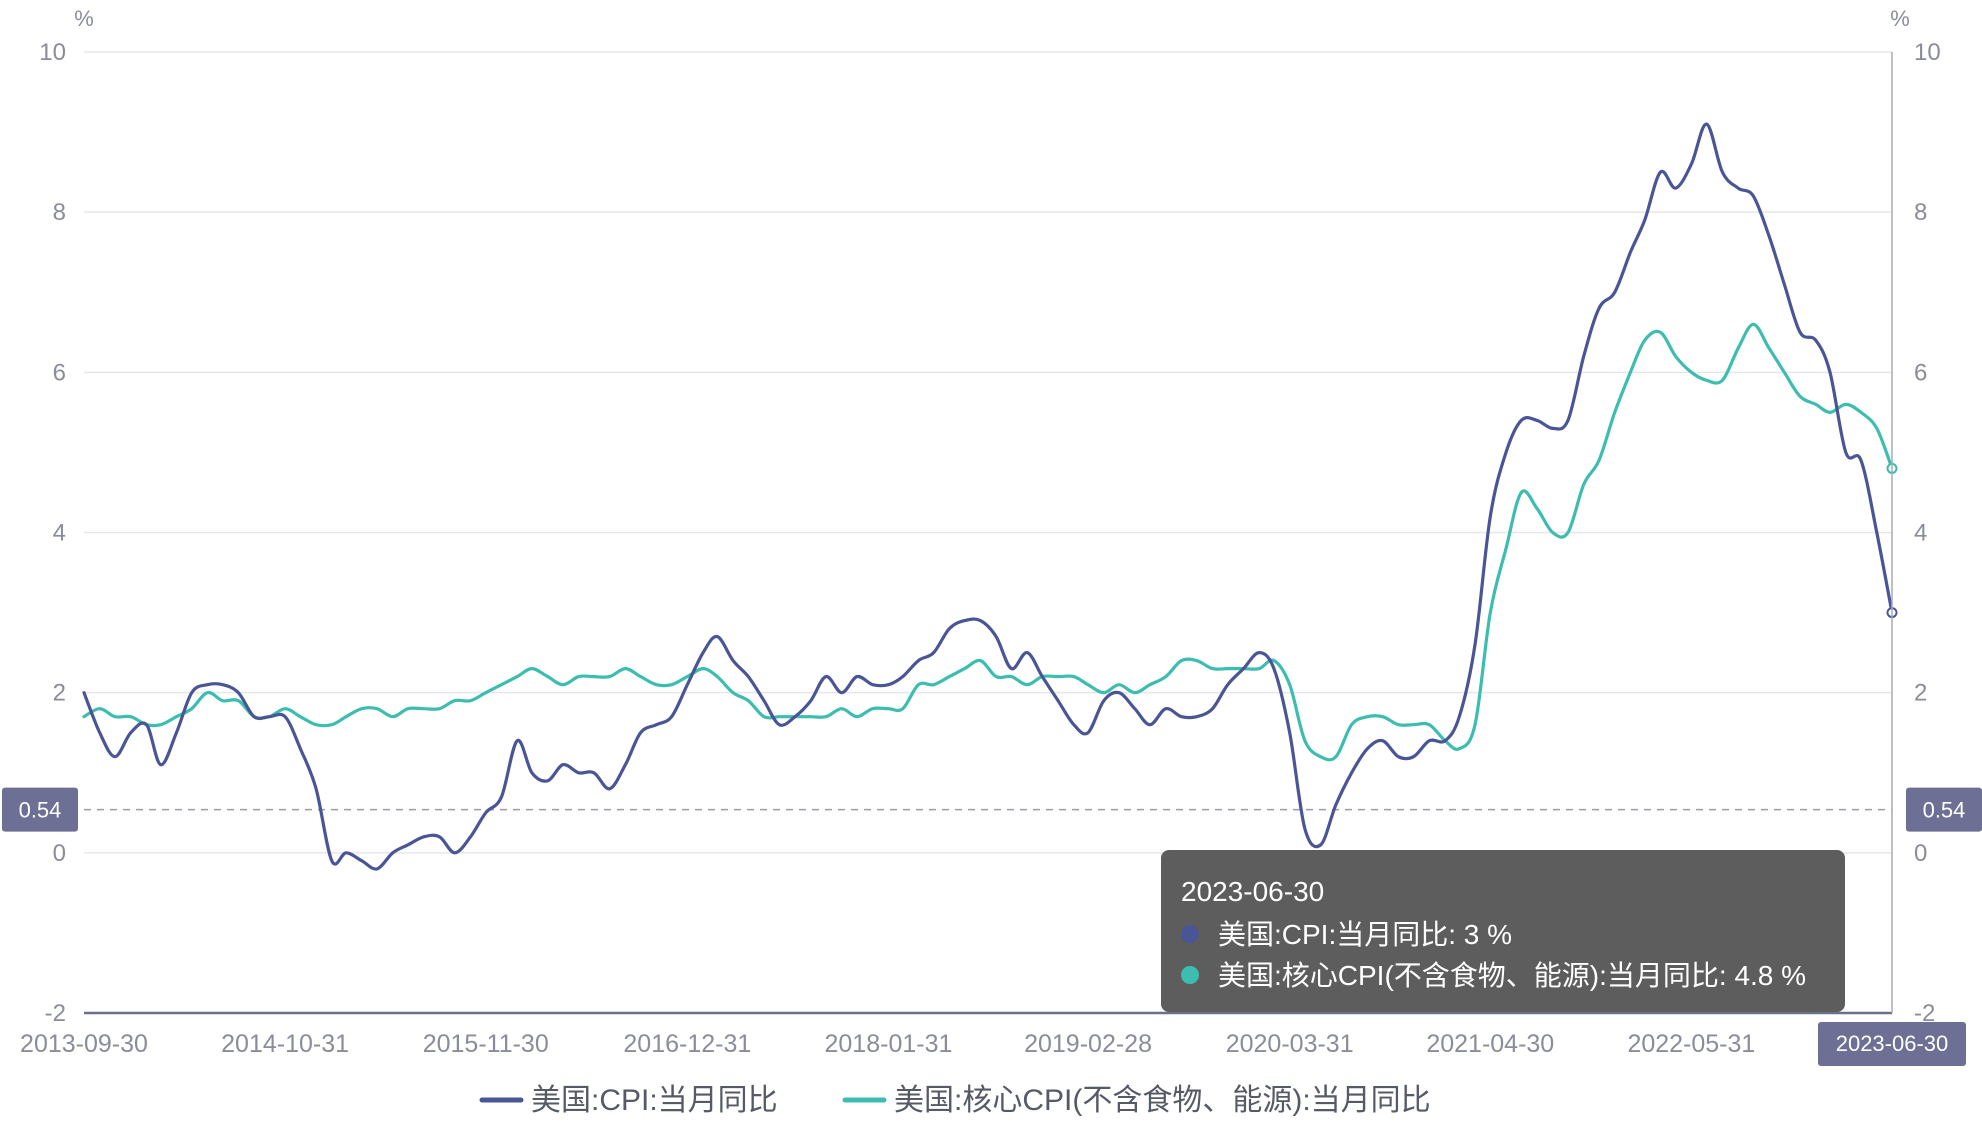 The image size is (1982, 1129). I want to click on x-tick-label: 2021-04-30, so click(1490, 1044).